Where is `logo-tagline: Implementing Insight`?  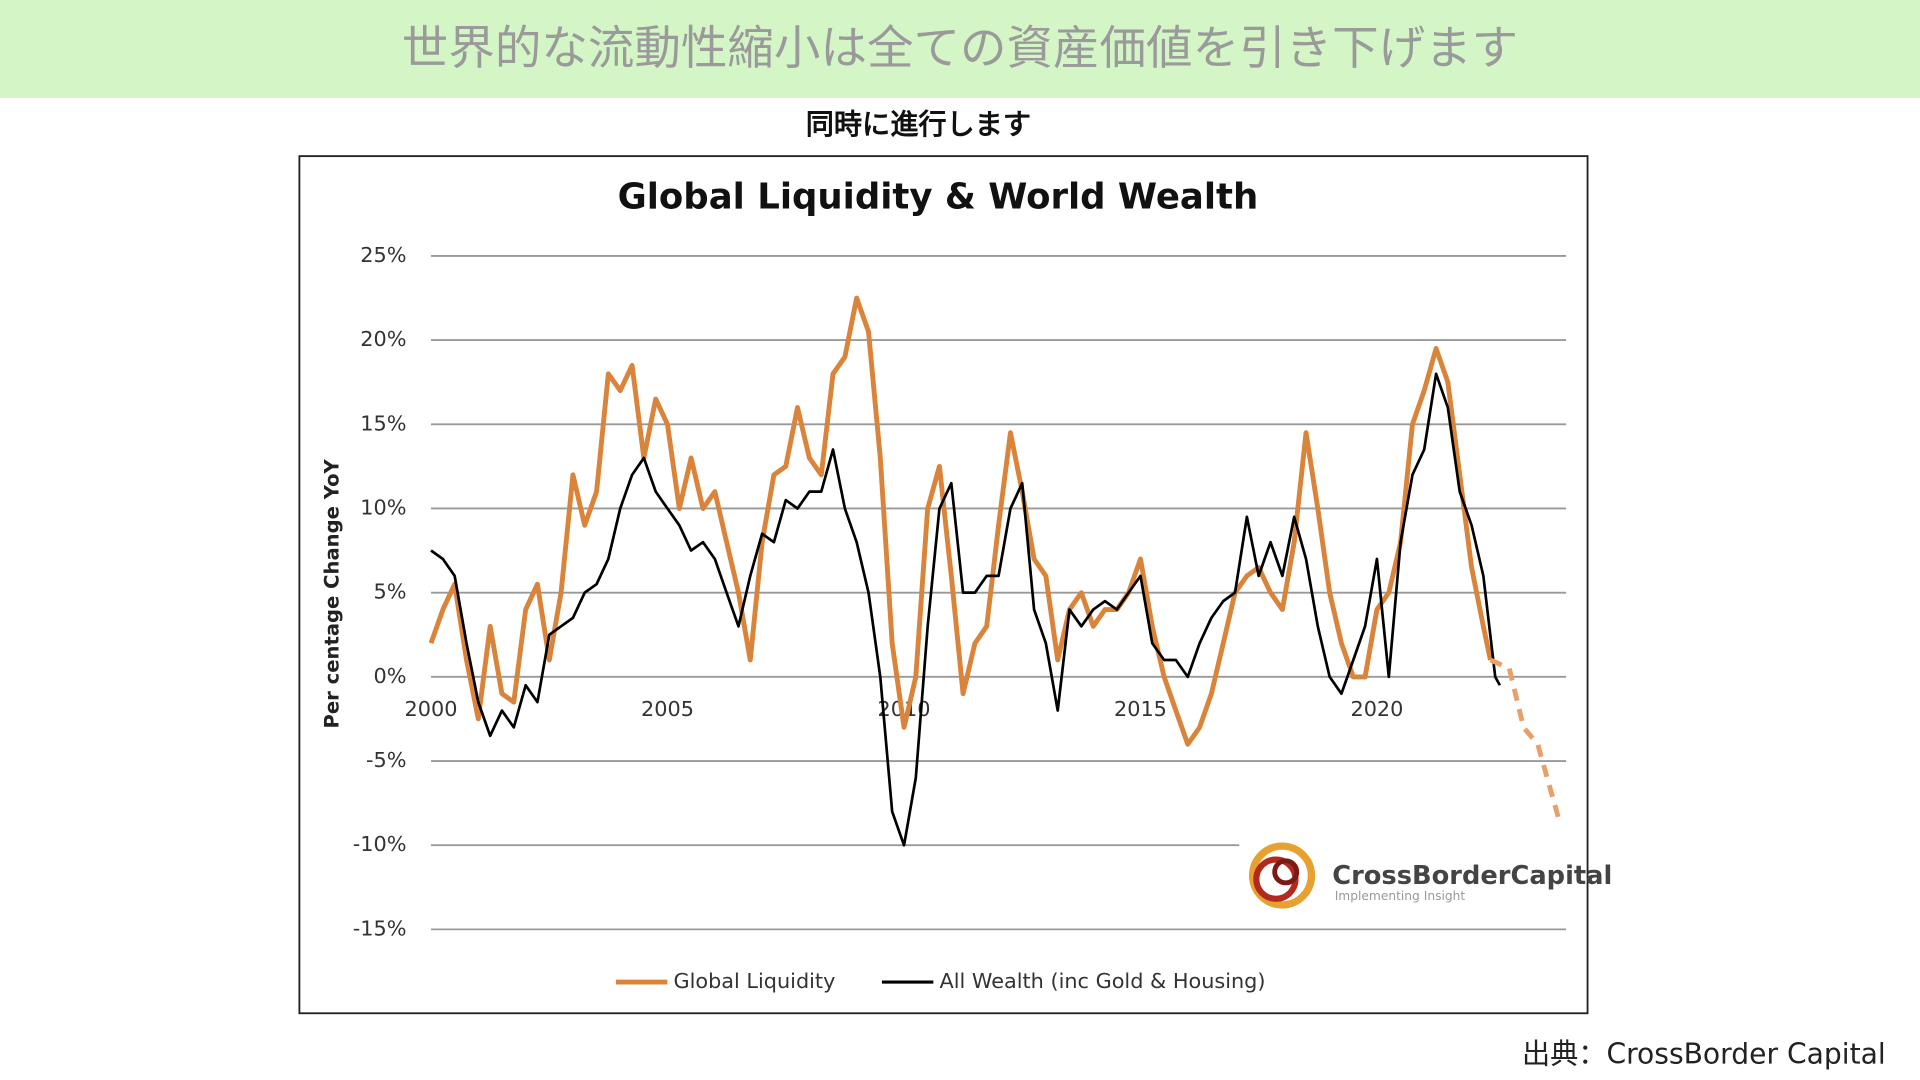
logo-tagline: Implementing Insight is located at coordinates (1400, 896).